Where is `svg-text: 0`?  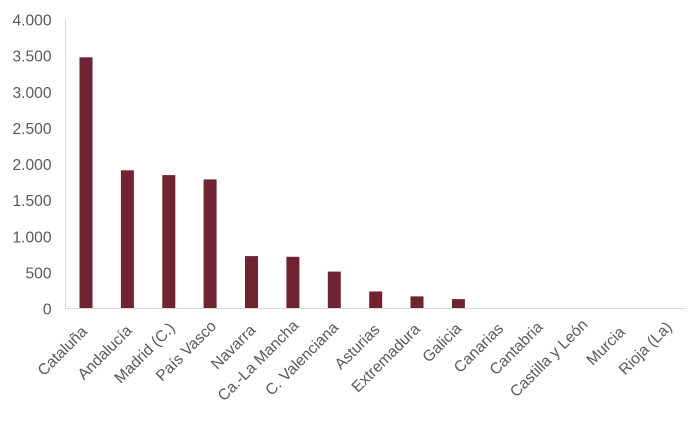
svg-text: 0 is located at coordinates (47, 310).